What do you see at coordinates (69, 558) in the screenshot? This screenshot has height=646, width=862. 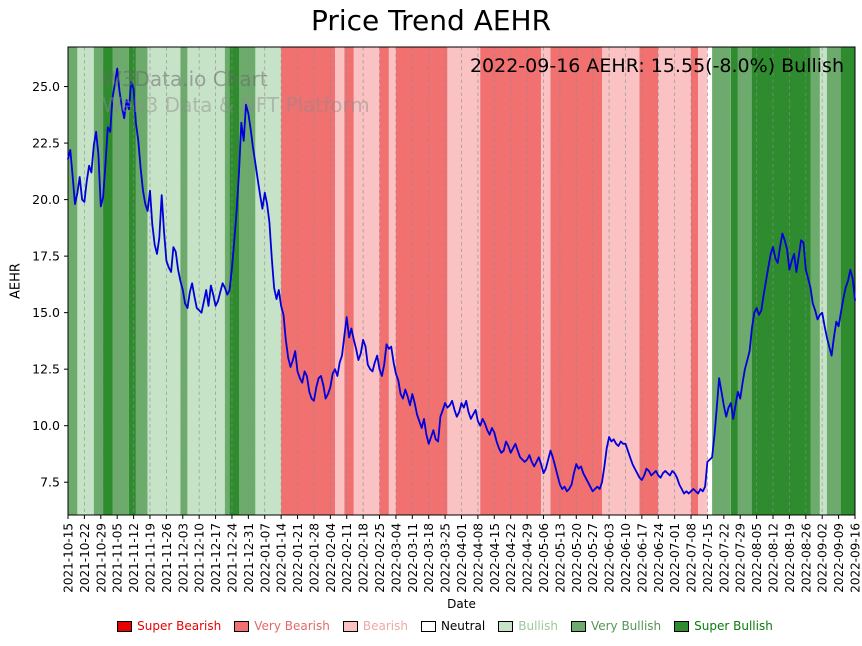 I see `x-tick-label: 2021-10-15` at bounding box center [69, 558].